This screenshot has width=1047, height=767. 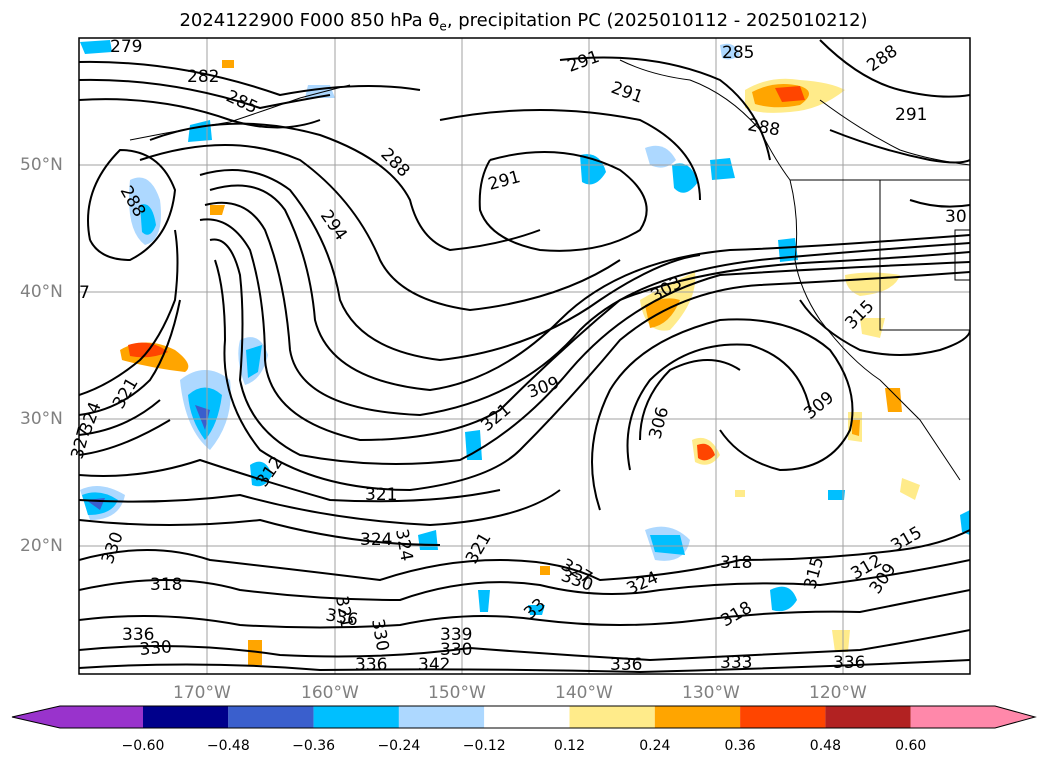 What do you see at coordinates (203, 77) in the screenshot?
I see `contour-label: 282` at bounding box center [203, 77].